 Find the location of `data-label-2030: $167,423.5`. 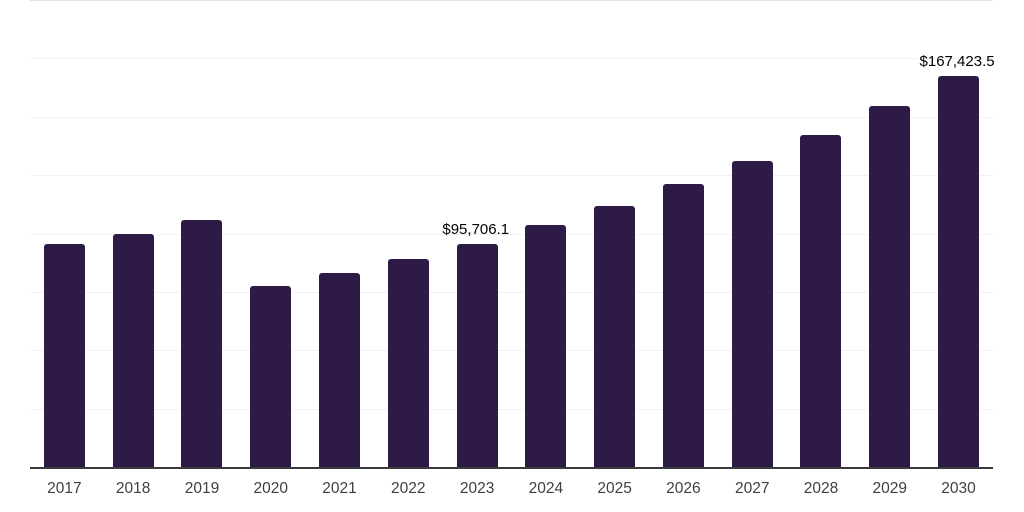

data-label-2030: $167,423.5 is located at coordinates (957, 62).